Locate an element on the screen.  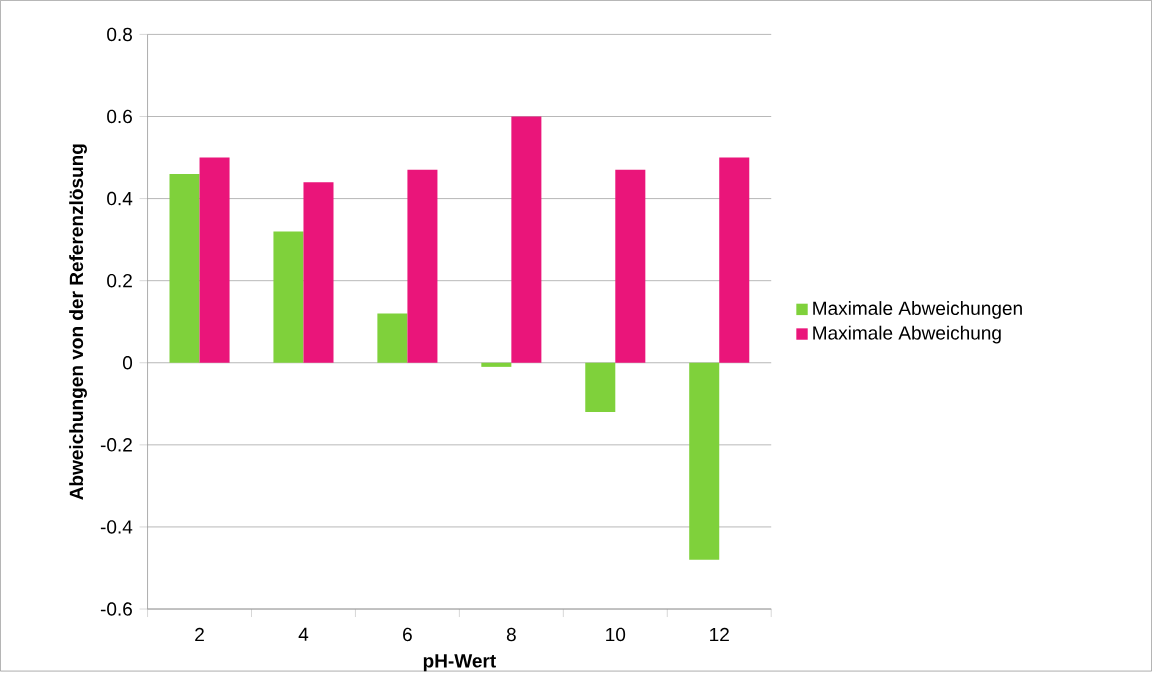
x-tick-label: 10 is located at coordinates (616, 634).